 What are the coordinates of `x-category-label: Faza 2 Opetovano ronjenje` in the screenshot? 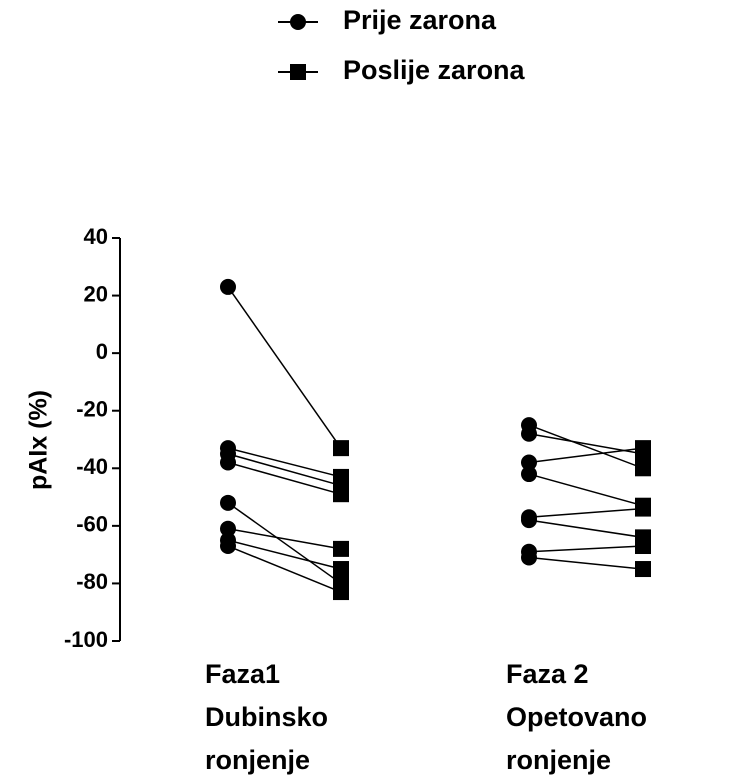 It's located at (577, 717).